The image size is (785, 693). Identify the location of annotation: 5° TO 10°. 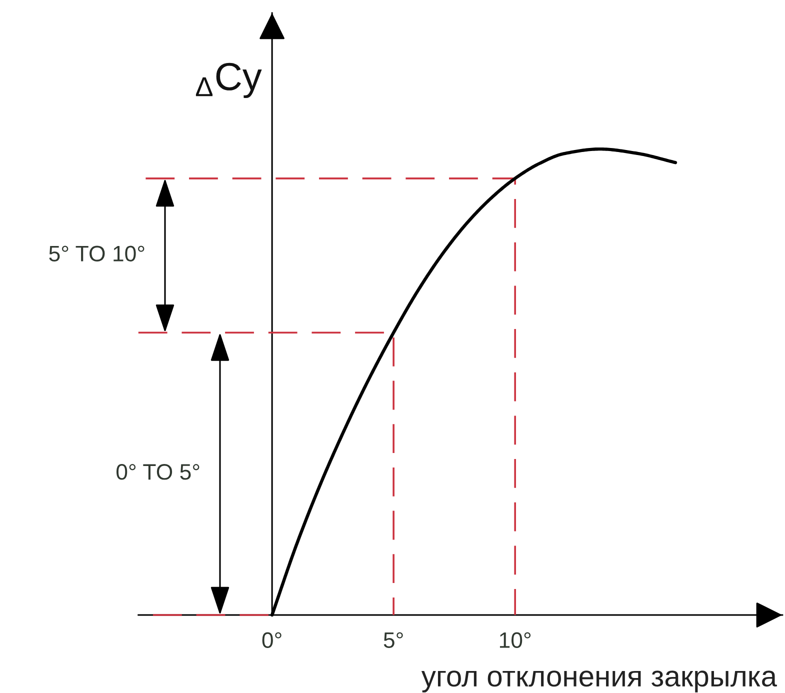
(96, 254).